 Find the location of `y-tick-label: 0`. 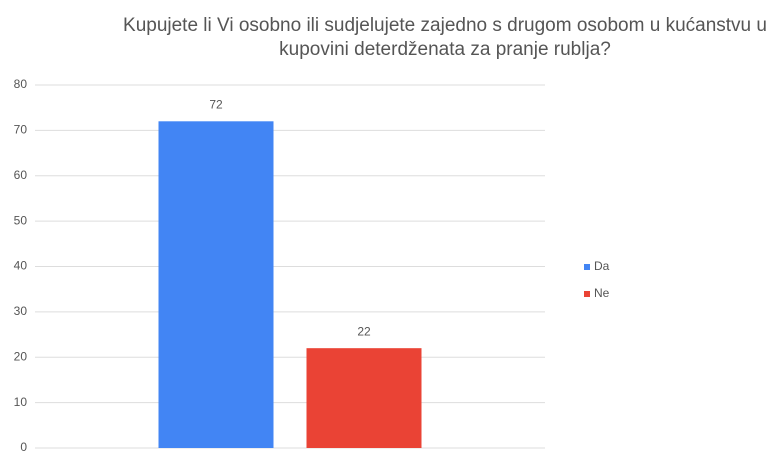

y-tick-label: 0 is located at coordinates (23, 447).